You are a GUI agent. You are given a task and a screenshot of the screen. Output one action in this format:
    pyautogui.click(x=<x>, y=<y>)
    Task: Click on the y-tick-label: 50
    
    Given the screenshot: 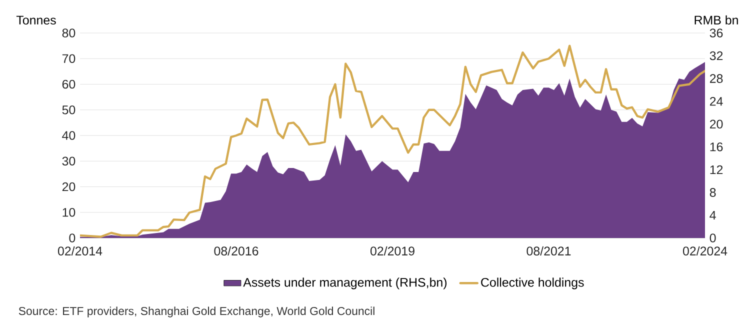 What is the action you would take?
    pyautogui.click(x=69, y=109)
    